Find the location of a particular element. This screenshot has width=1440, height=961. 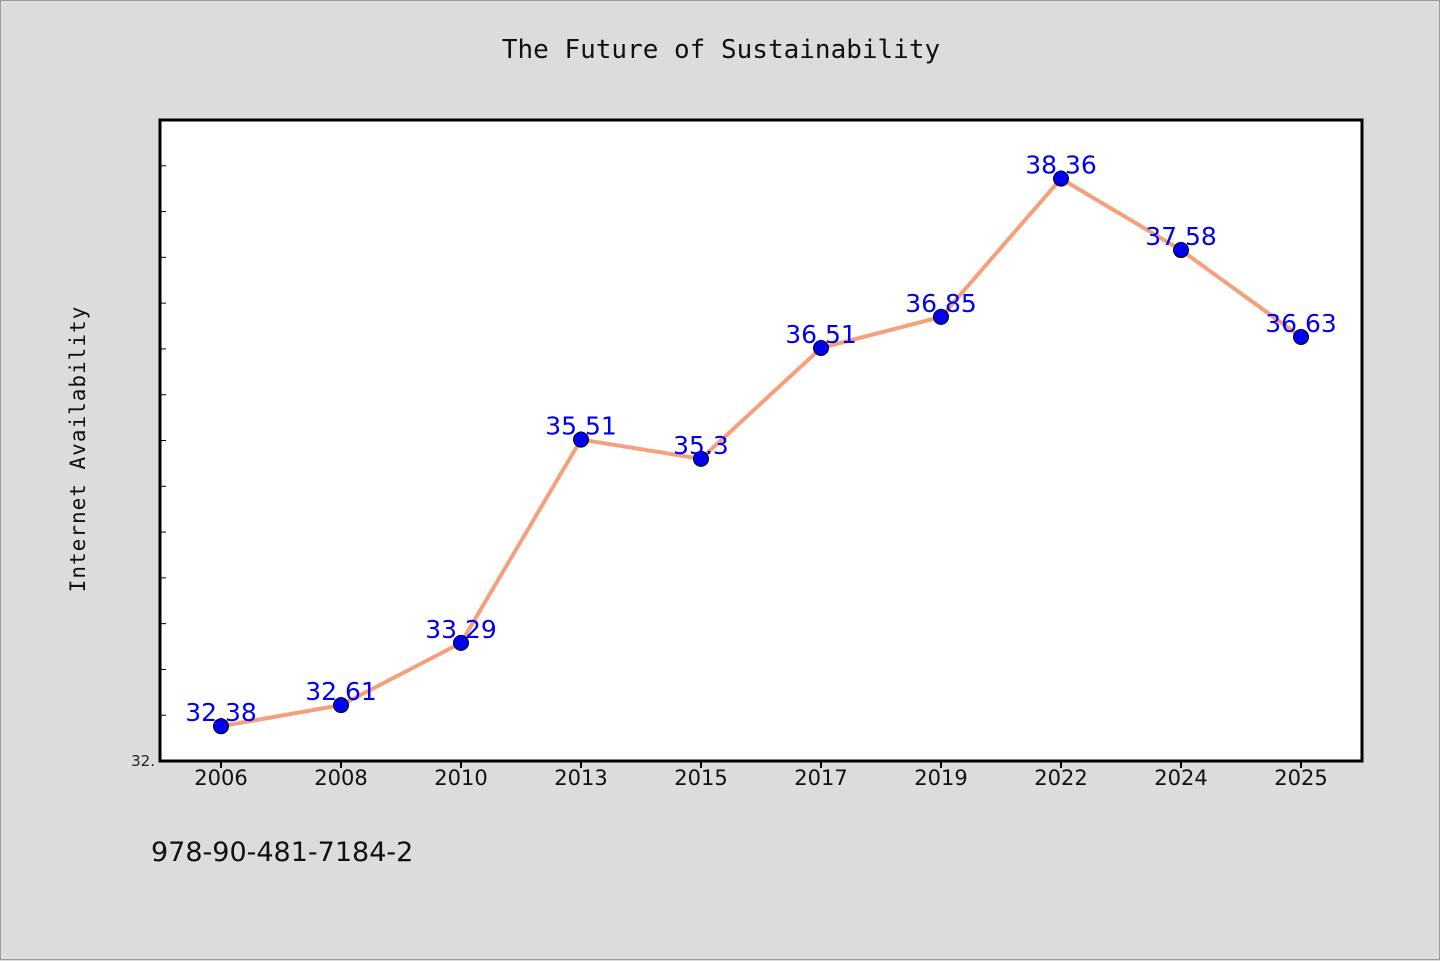

data-label: 36.85 is located at coordinates (941, 303).